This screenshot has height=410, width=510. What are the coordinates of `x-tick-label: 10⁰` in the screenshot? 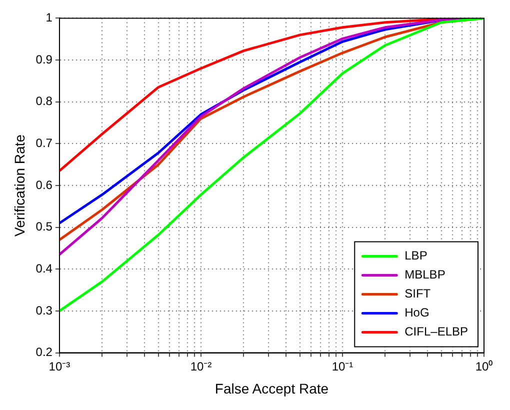 It's located at (484, 366).